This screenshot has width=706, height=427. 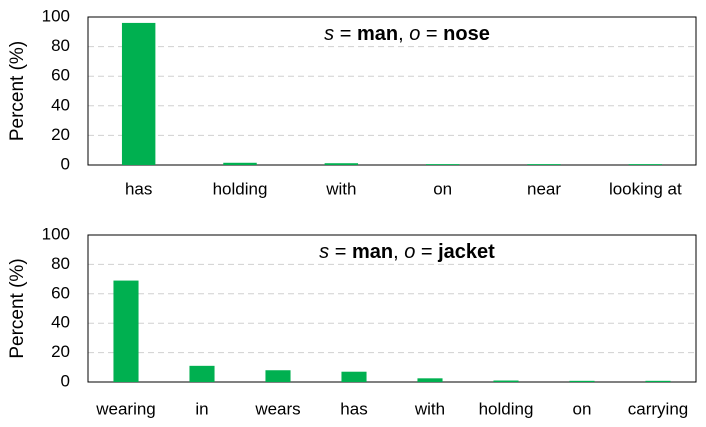 I want to click on title-part: nose, so click(x=466, y=34).